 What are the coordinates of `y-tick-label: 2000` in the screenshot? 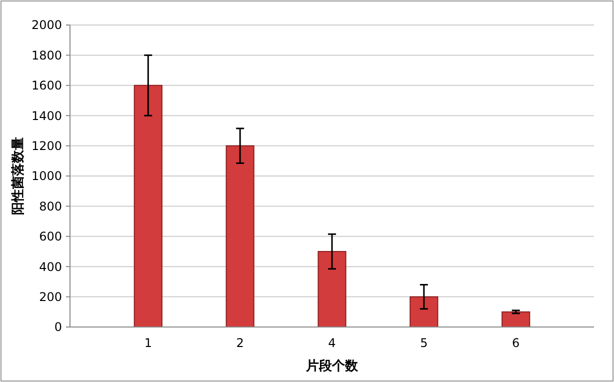 It's located at (46, 25).